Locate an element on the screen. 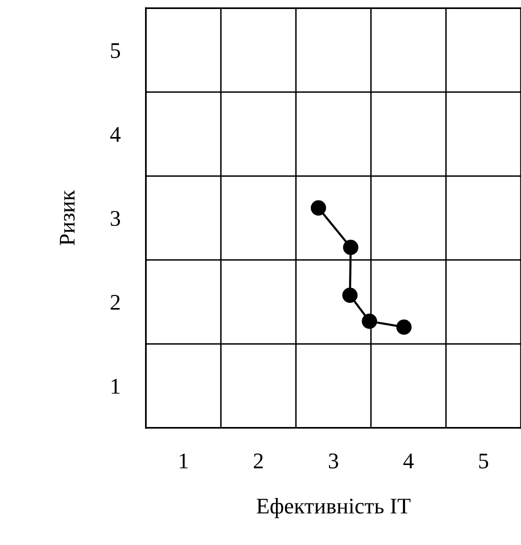 Image resolution: width=521 pixels, height=545 pixels. x-axis-title: Ефективність ІТ is located at coordinates (333, 508).